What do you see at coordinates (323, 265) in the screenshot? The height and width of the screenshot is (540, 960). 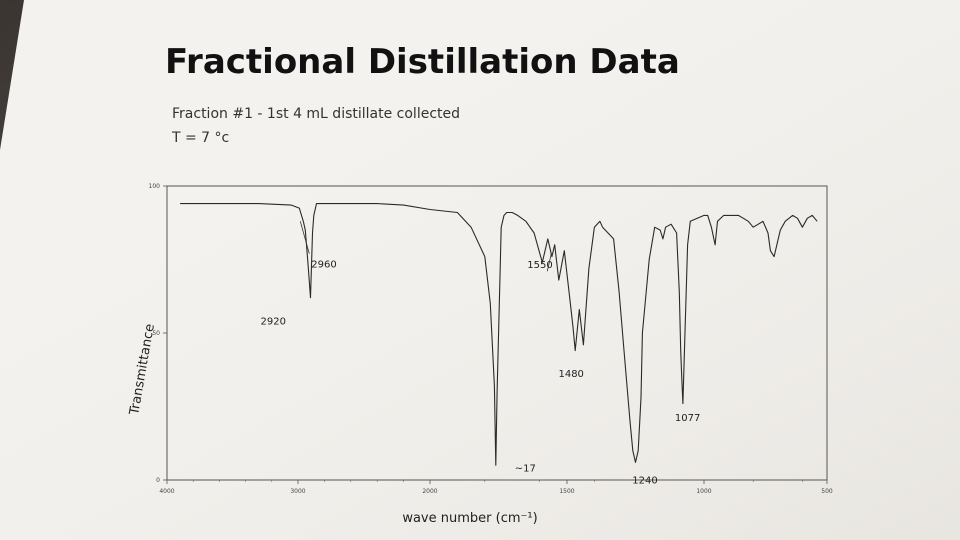 I see `peak-annotation-2960: 2960` at bounding box center [323, 265].